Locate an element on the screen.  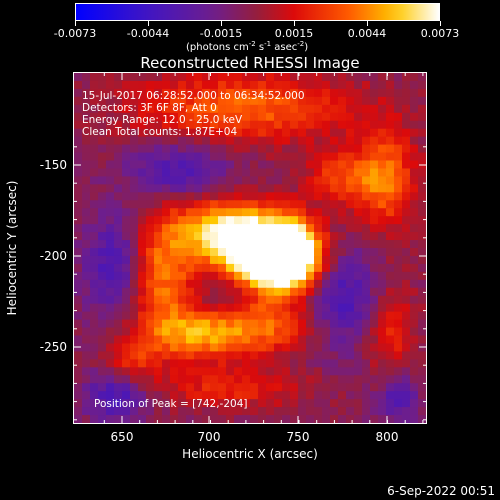
ytick-label: -200 is located at coordinates (53, 256).